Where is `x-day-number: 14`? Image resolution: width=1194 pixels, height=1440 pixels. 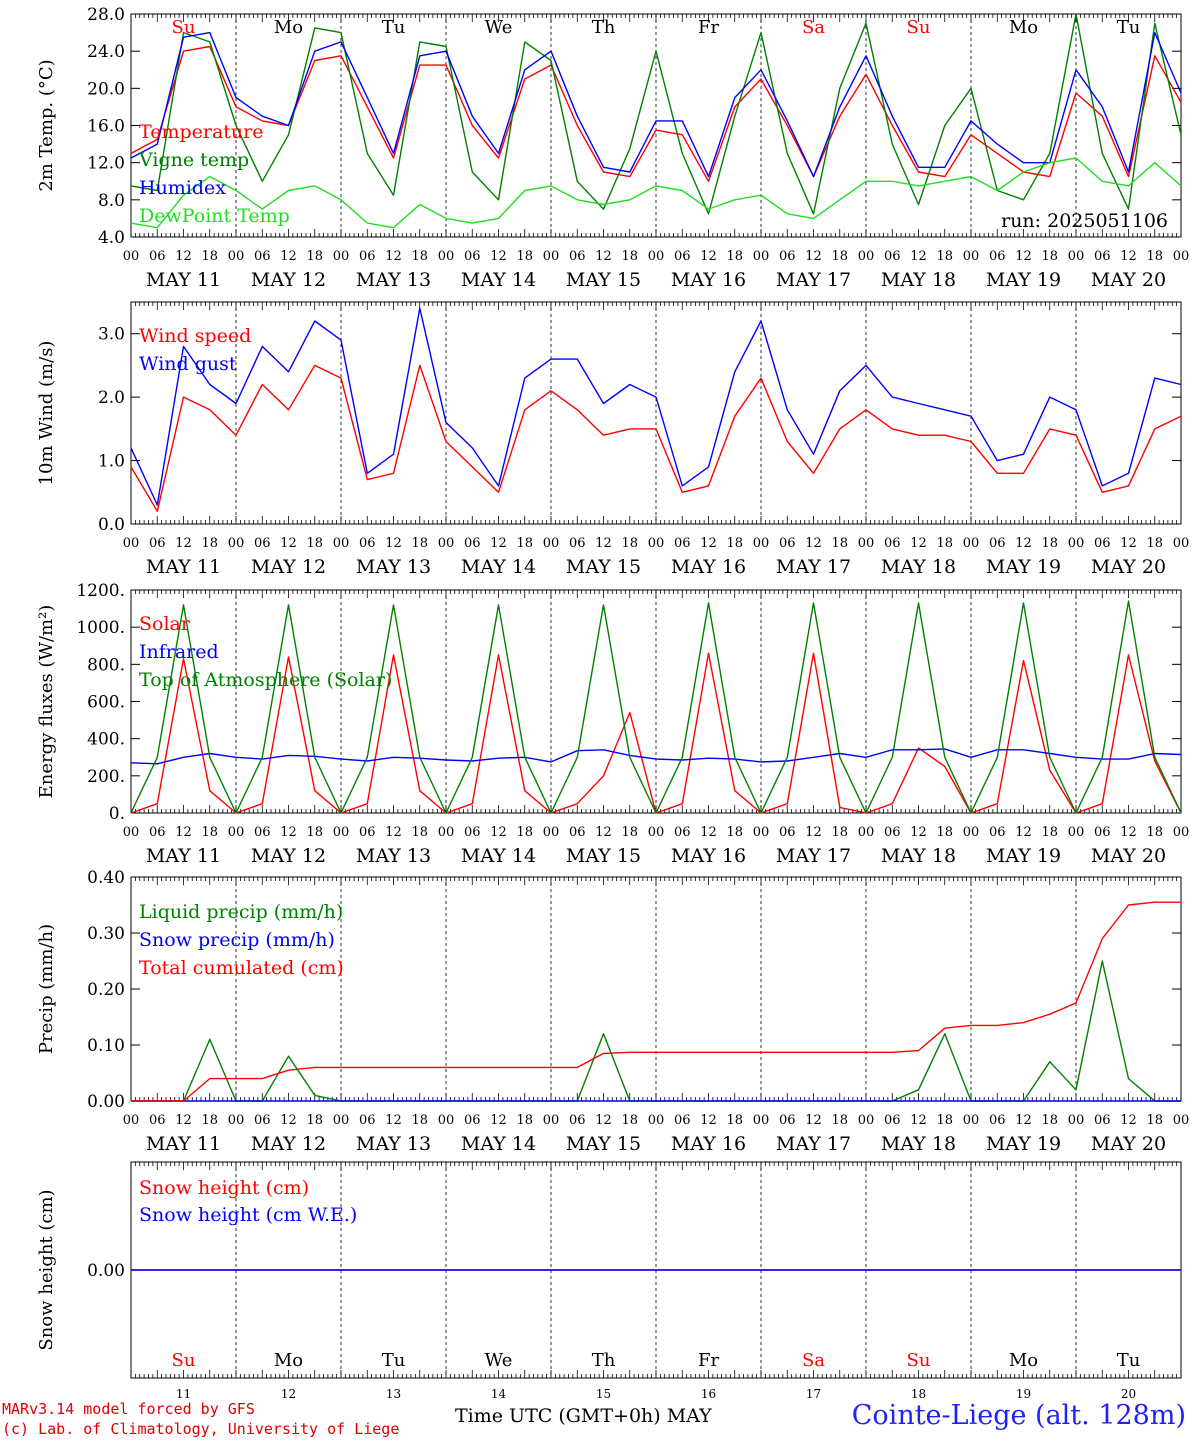 x-day-number: 14 is located at coordinates (499, 1394).